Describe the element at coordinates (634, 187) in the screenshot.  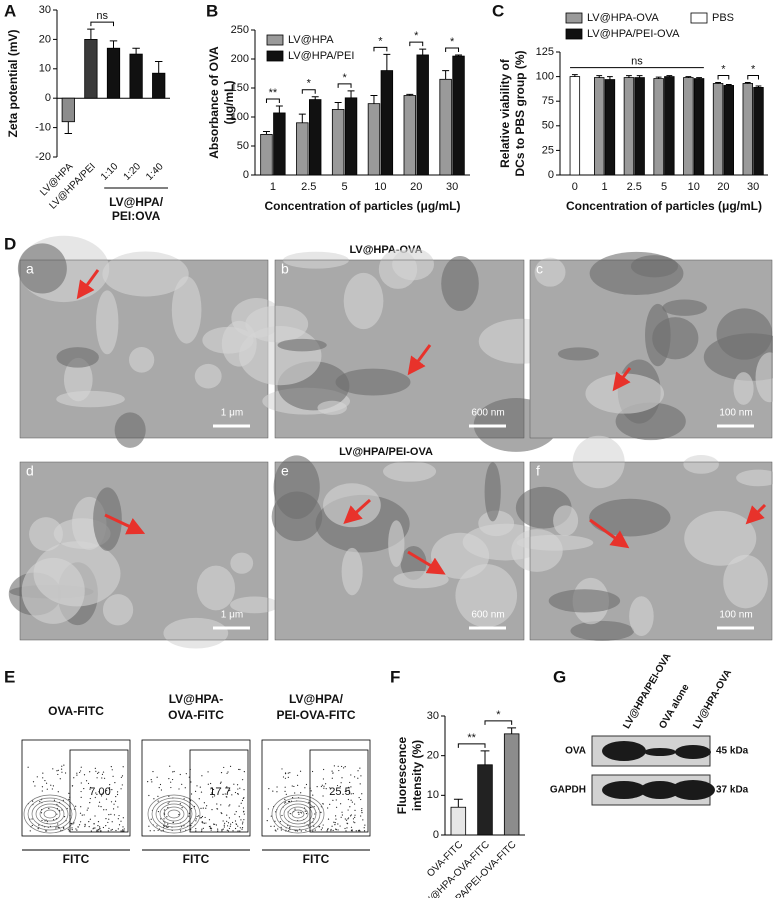
I see `x-tick-label: 2.5` at that location.